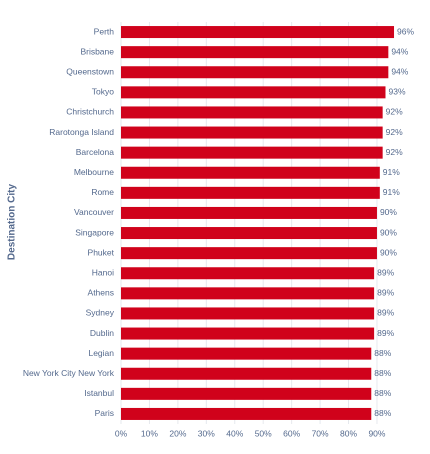  I want to click on x-tick-label: 70%, so click(320, 433).